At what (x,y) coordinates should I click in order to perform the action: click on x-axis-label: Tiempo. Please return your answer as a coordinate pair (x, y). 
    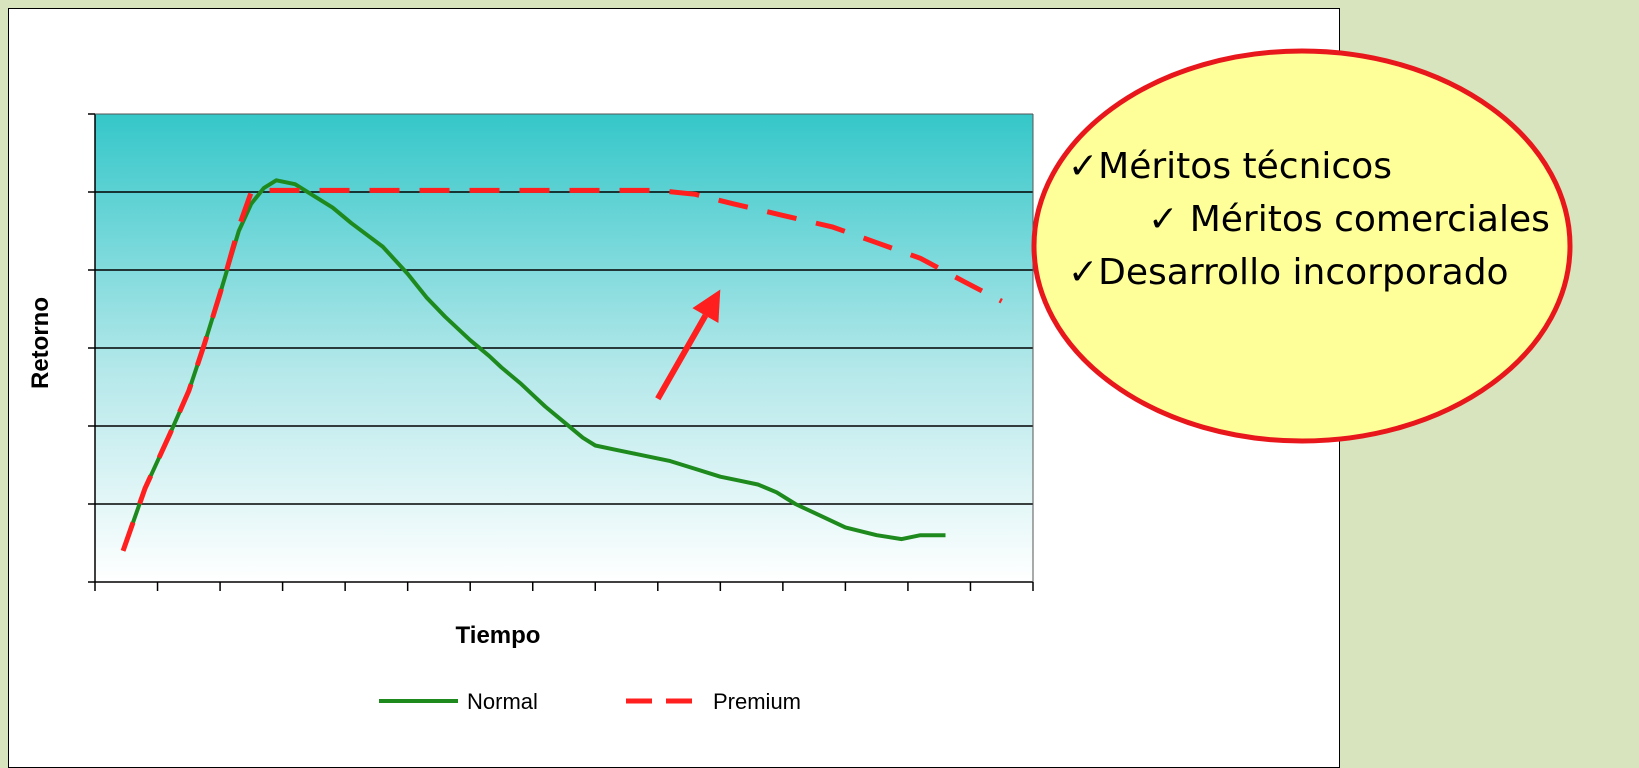
    Looking at the image, I should click on (498, 635).